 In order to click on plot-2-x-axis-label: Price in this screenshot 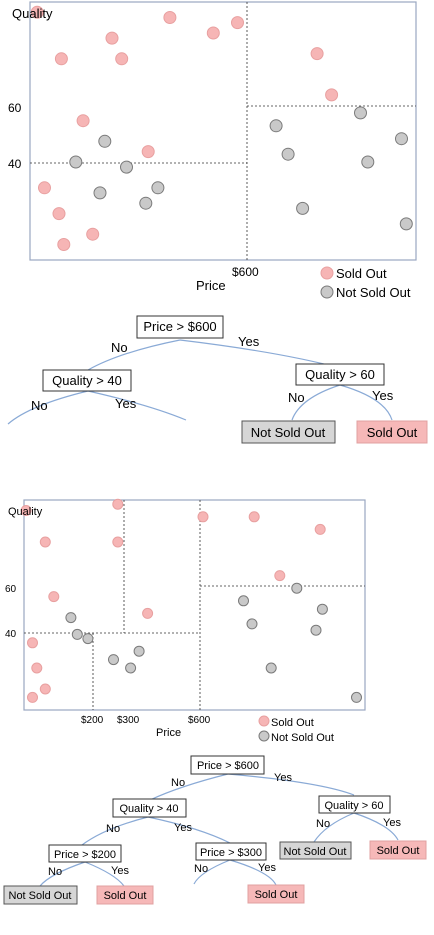, I will do `click(168, 733)`.